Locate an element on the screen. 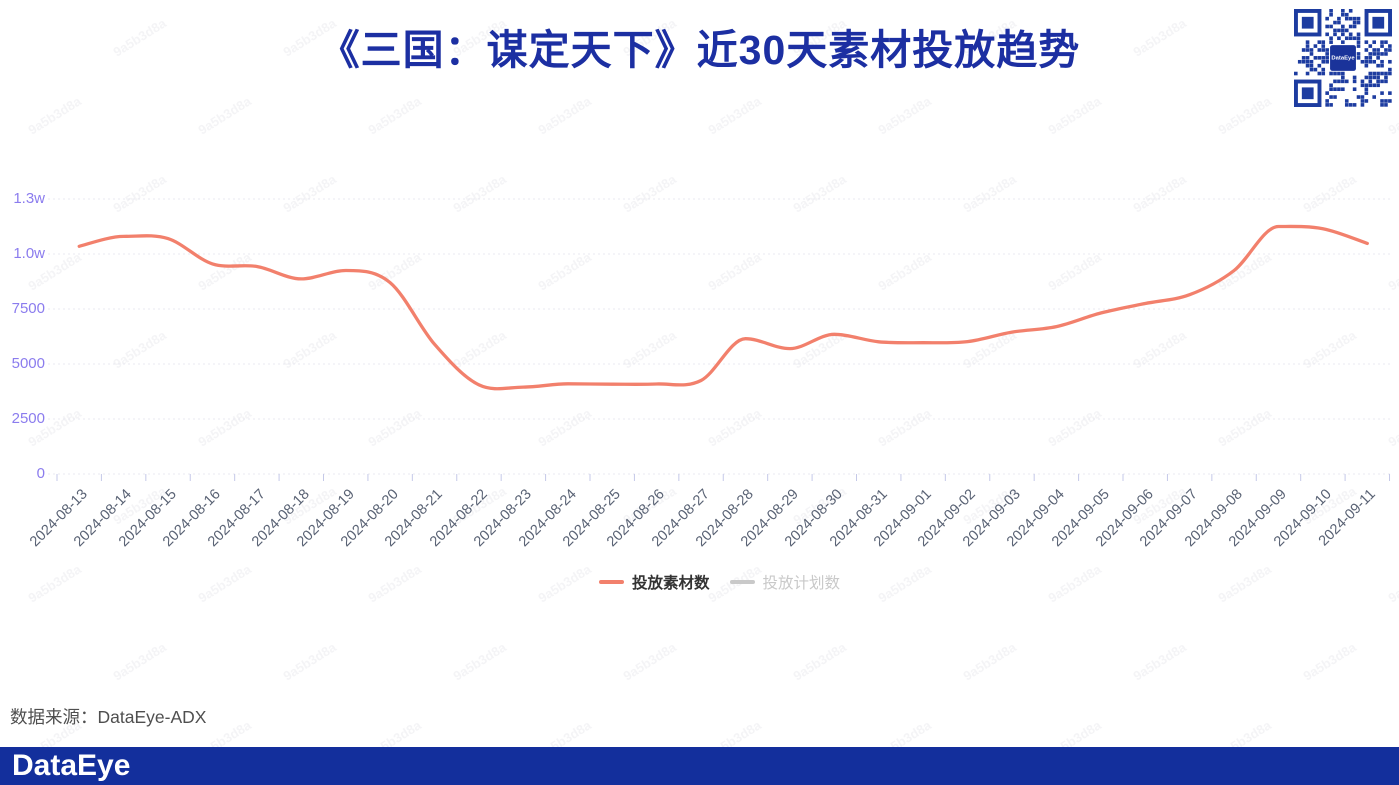 The height and width of the screenshot is (785, 1399). legend-item-materials: 投放素材数 is located at coordinates (654, 582).